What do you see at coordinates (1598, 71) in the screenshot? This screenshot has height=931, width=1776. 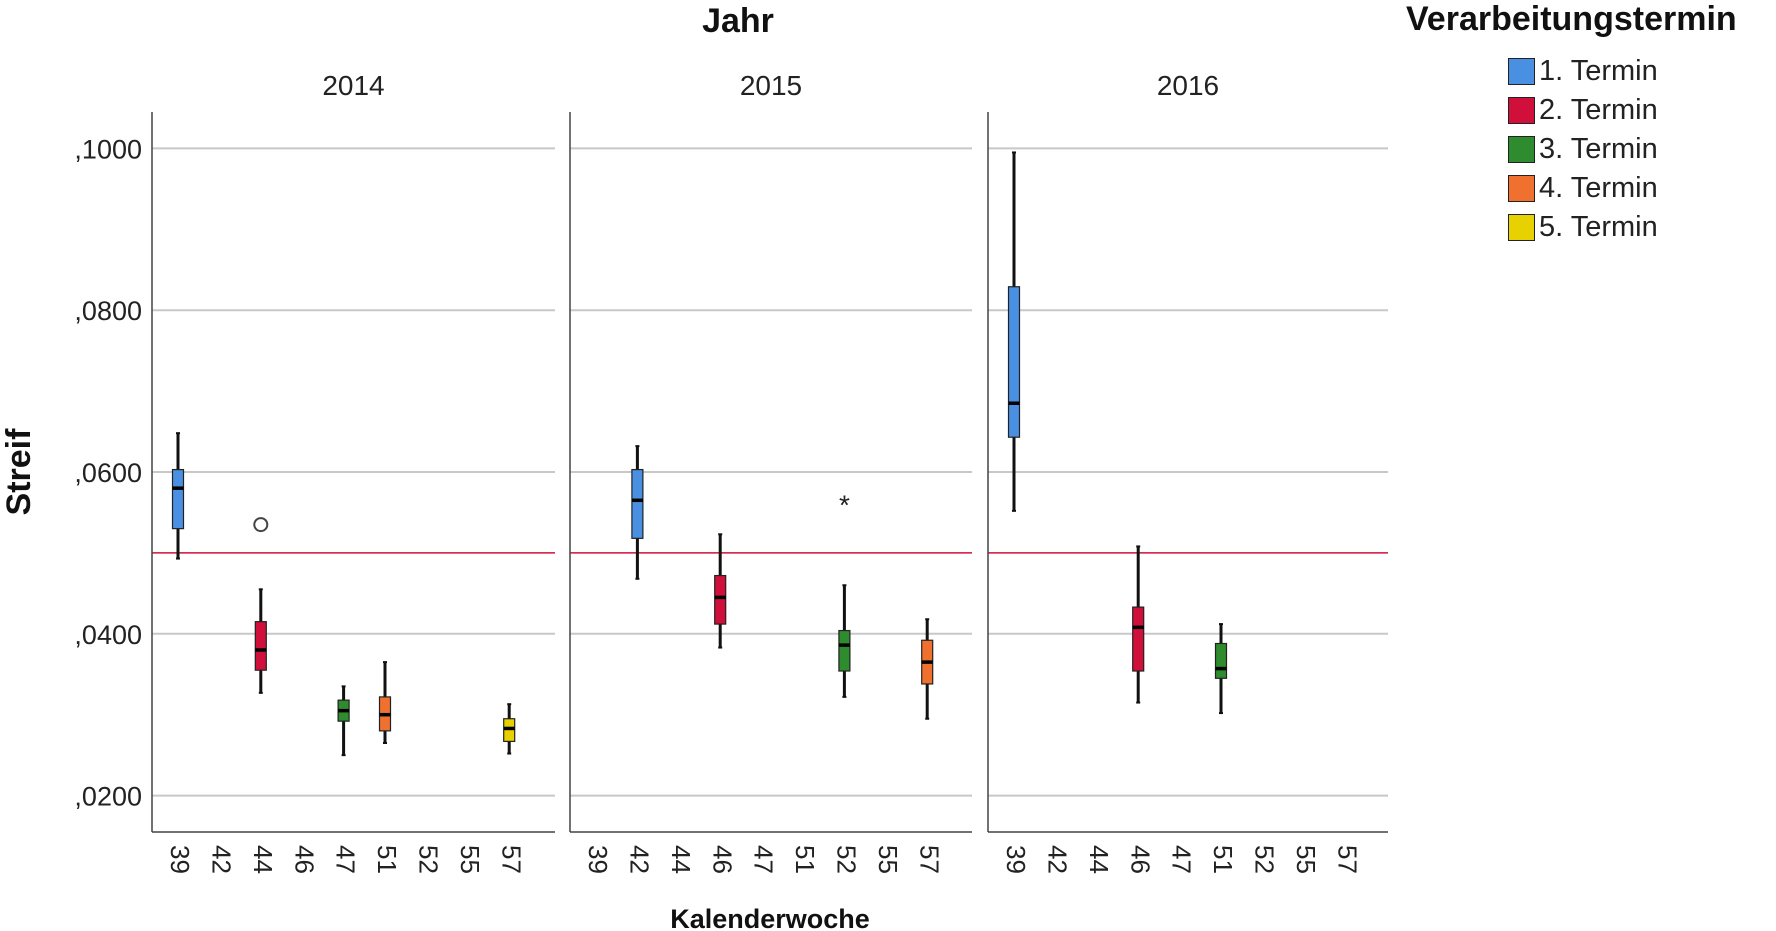 I see `legend-label: 1. Termin` at bounding box center [1598, 71].